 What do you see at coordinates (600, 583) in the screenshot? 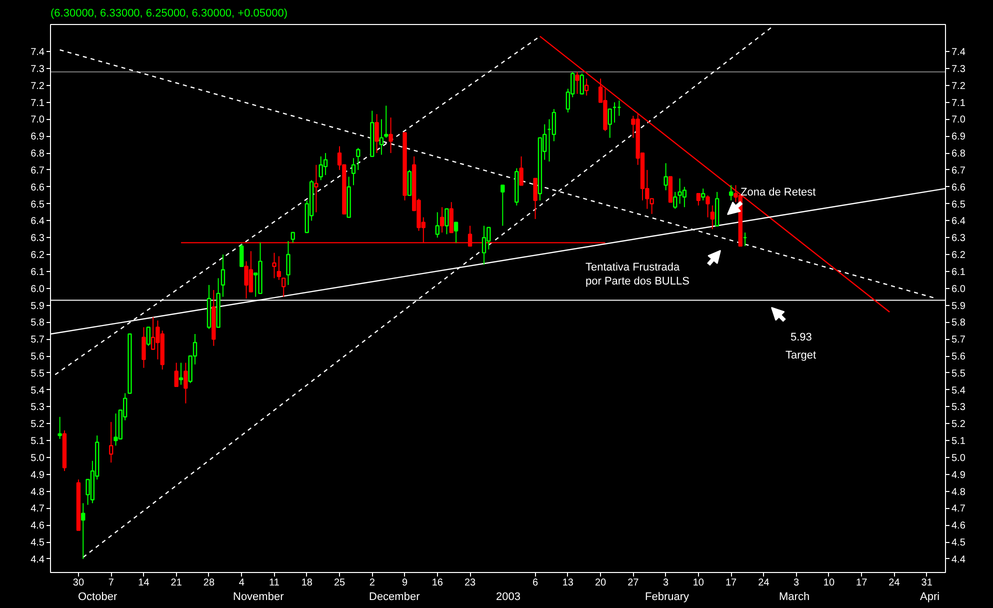
I see `x-tick-label: 20` at bounding box center [600, 583].